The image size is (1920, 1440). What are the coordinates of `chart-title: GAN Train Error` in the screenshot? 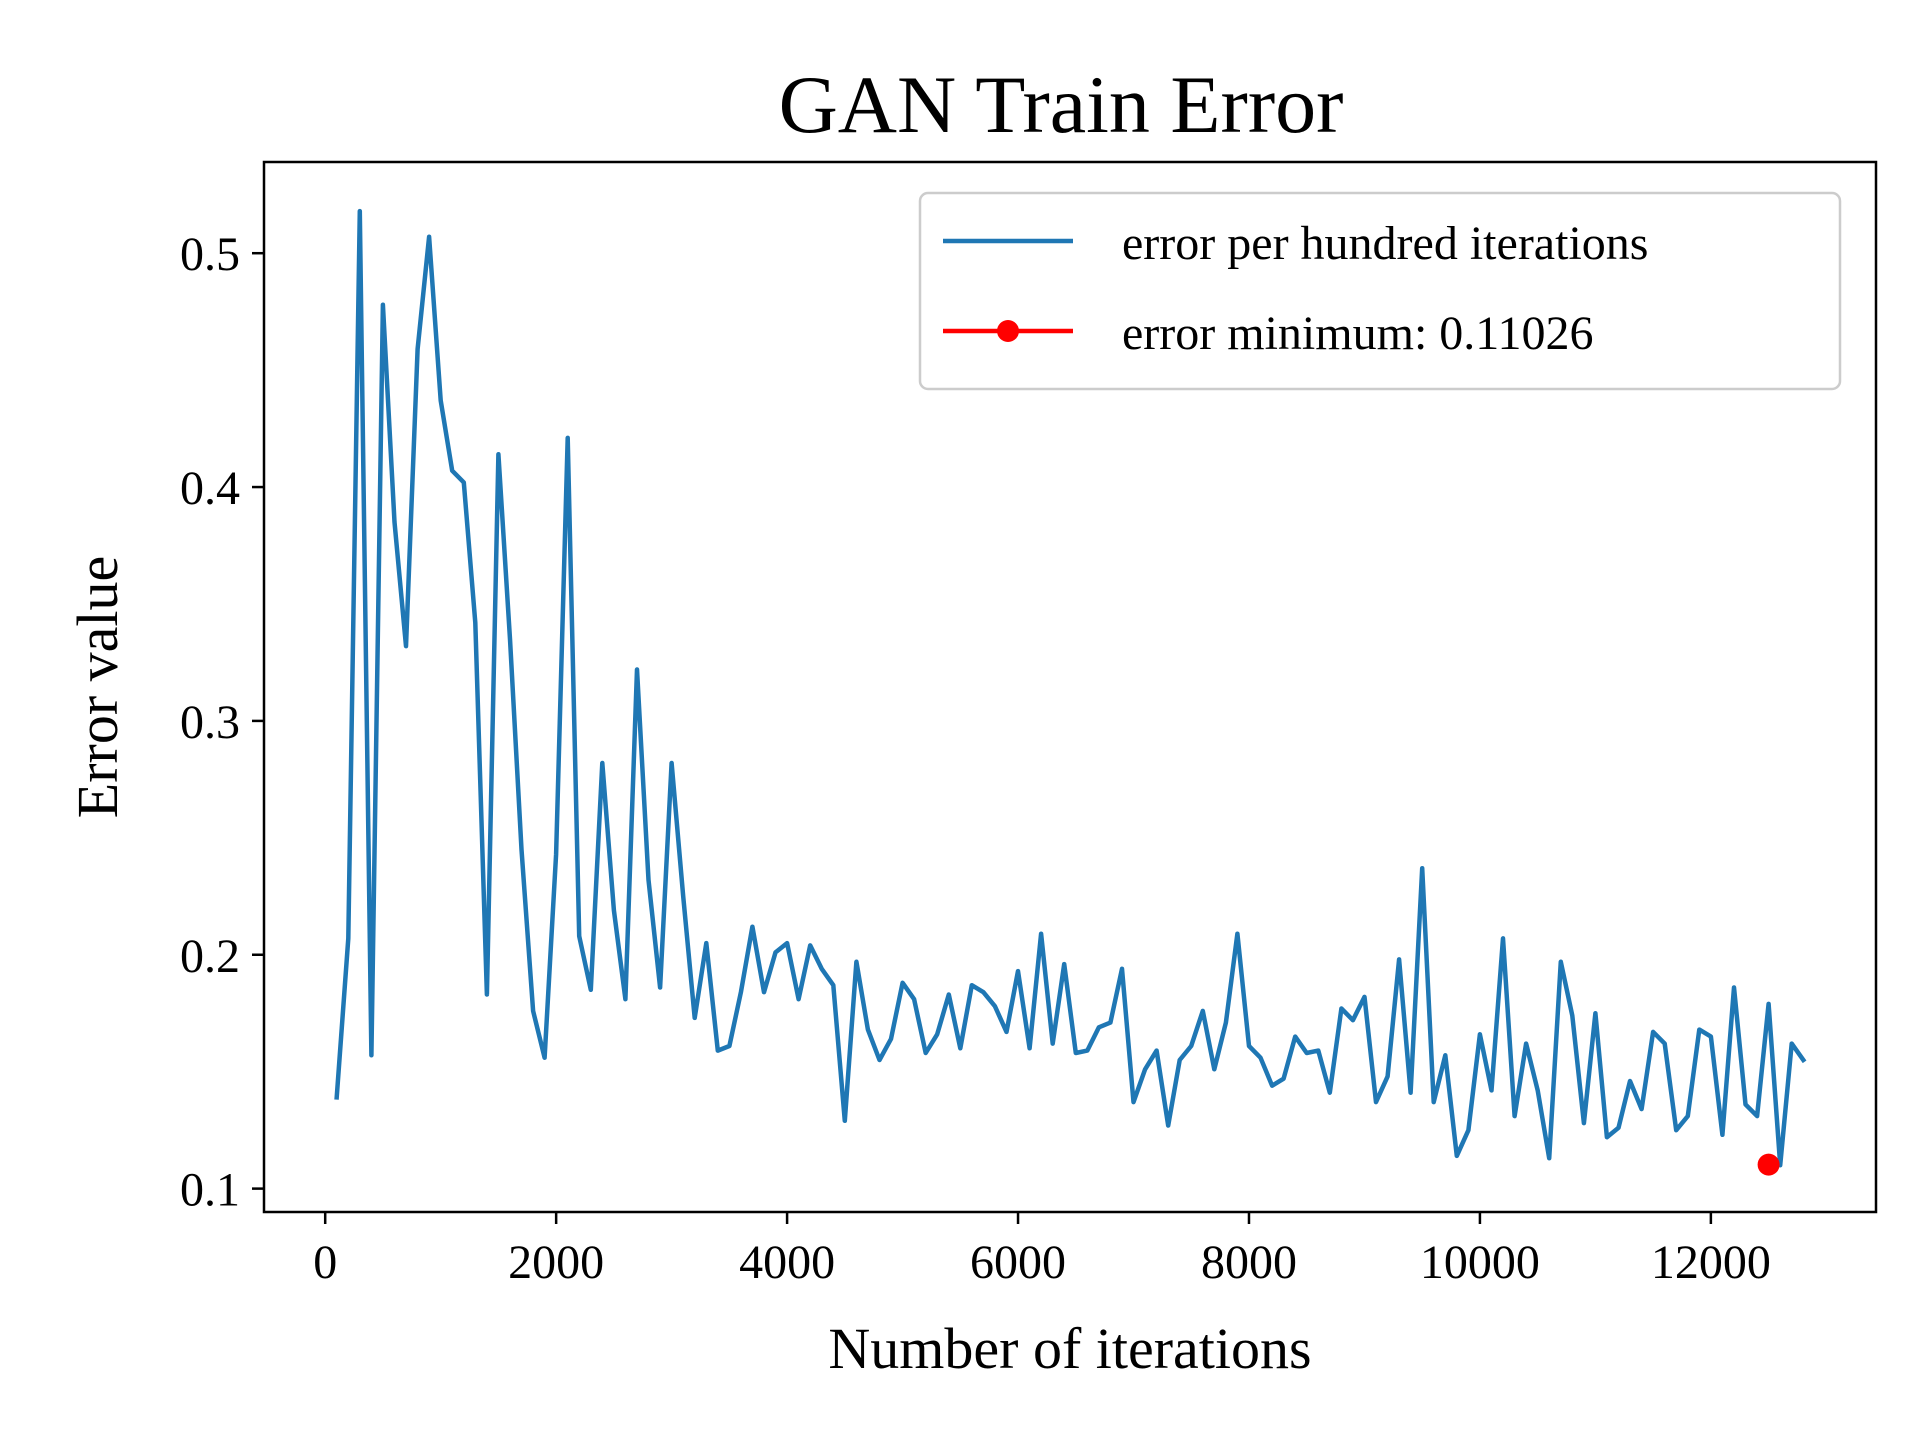 It's located at (1061, 104).